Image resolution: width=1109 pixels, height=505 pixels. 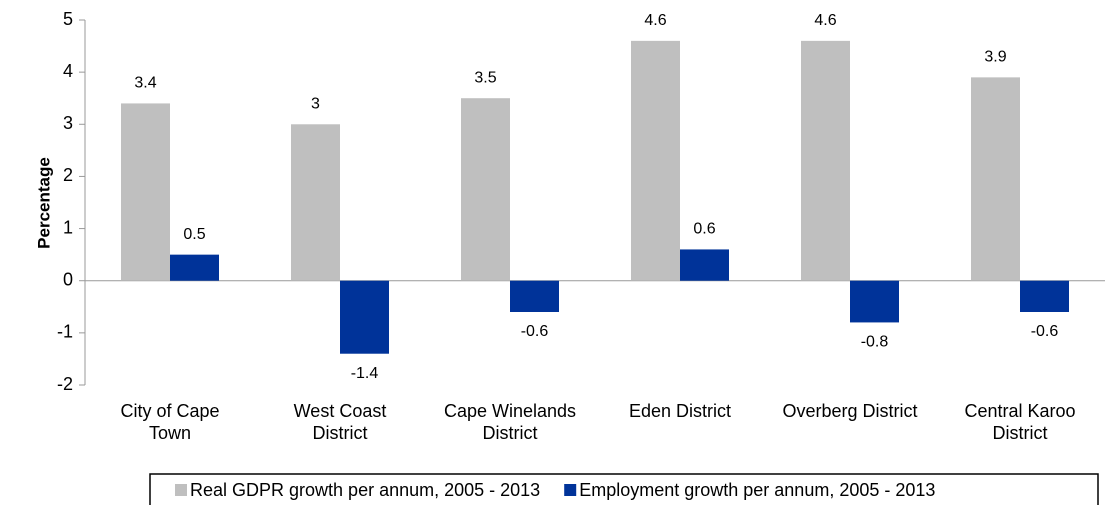 I want to click on x-tick-label: Eden District, so click(x=680, y=411).